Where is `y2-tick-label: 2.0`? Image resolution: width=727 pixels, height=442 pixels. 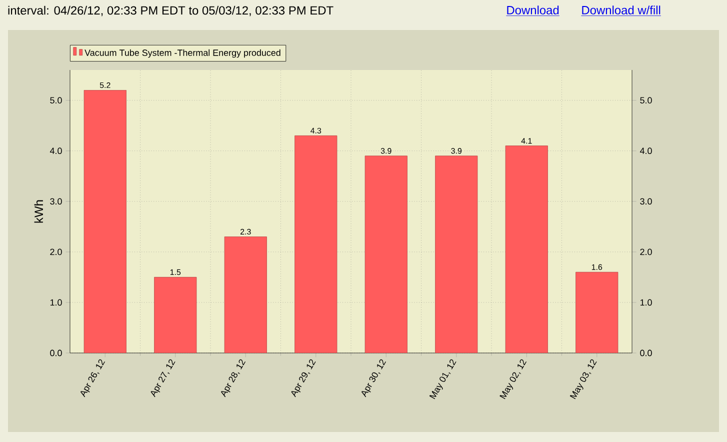
y2-tick-label: 2.0 is located at coordinates (646, 252).